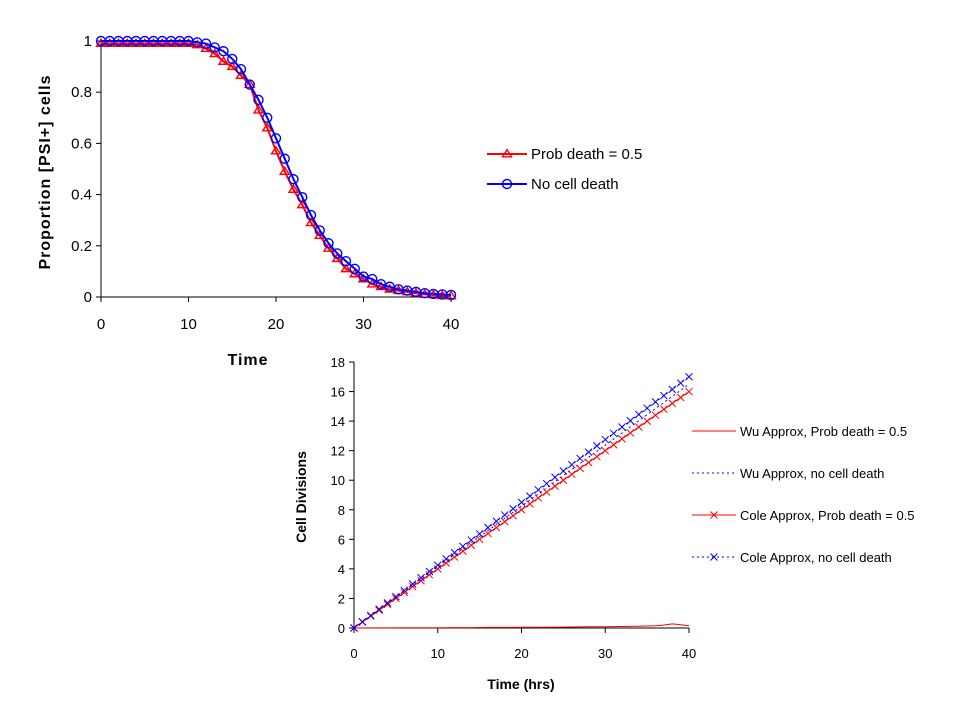 This screenshot has height=720, width=960. Describe the element at coordinates (812, 473) in the screenshot. I see `legend-label: Wu Approx, no cell death` at that location.